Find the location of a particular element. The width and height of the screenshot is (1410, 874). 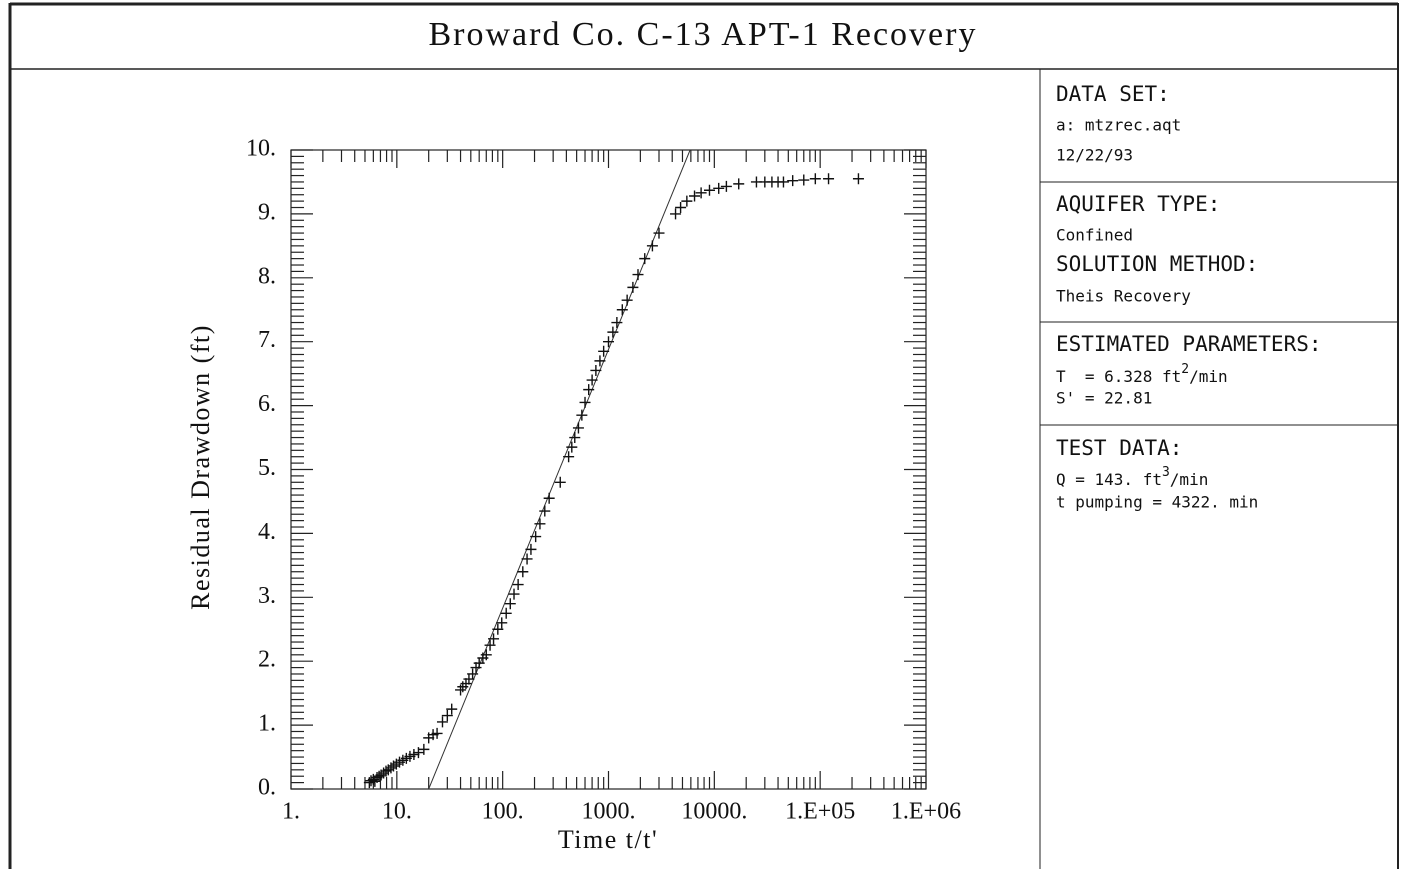

text-part: Q = 143. ft is located at coordinates (1109, 479).